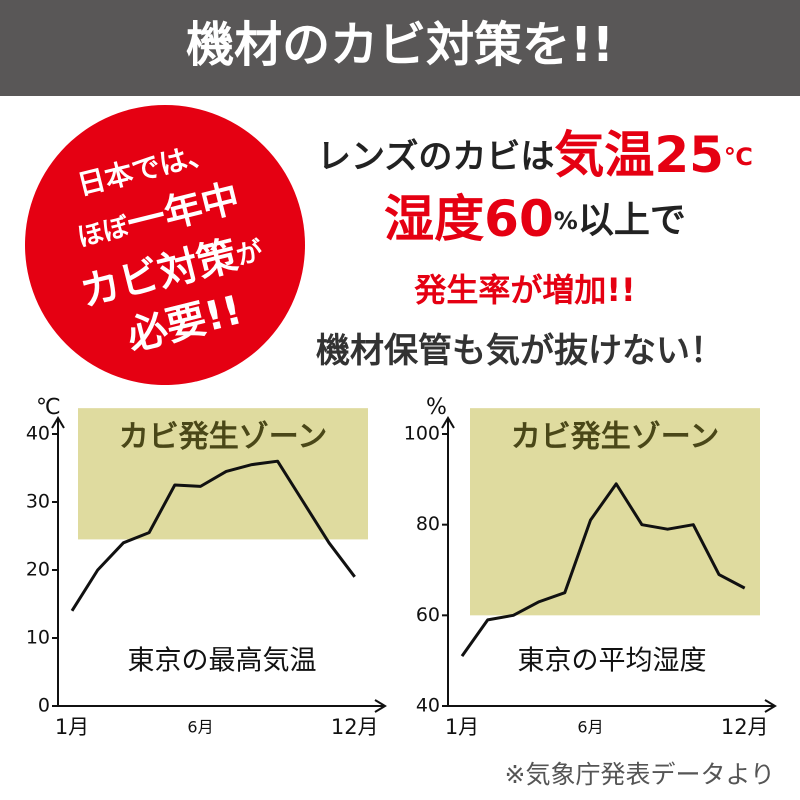 Image resolution: width=800 pixels, height=800 pixels. I want to click on chart-title: 東京の平均湿度, so click(612, 661).